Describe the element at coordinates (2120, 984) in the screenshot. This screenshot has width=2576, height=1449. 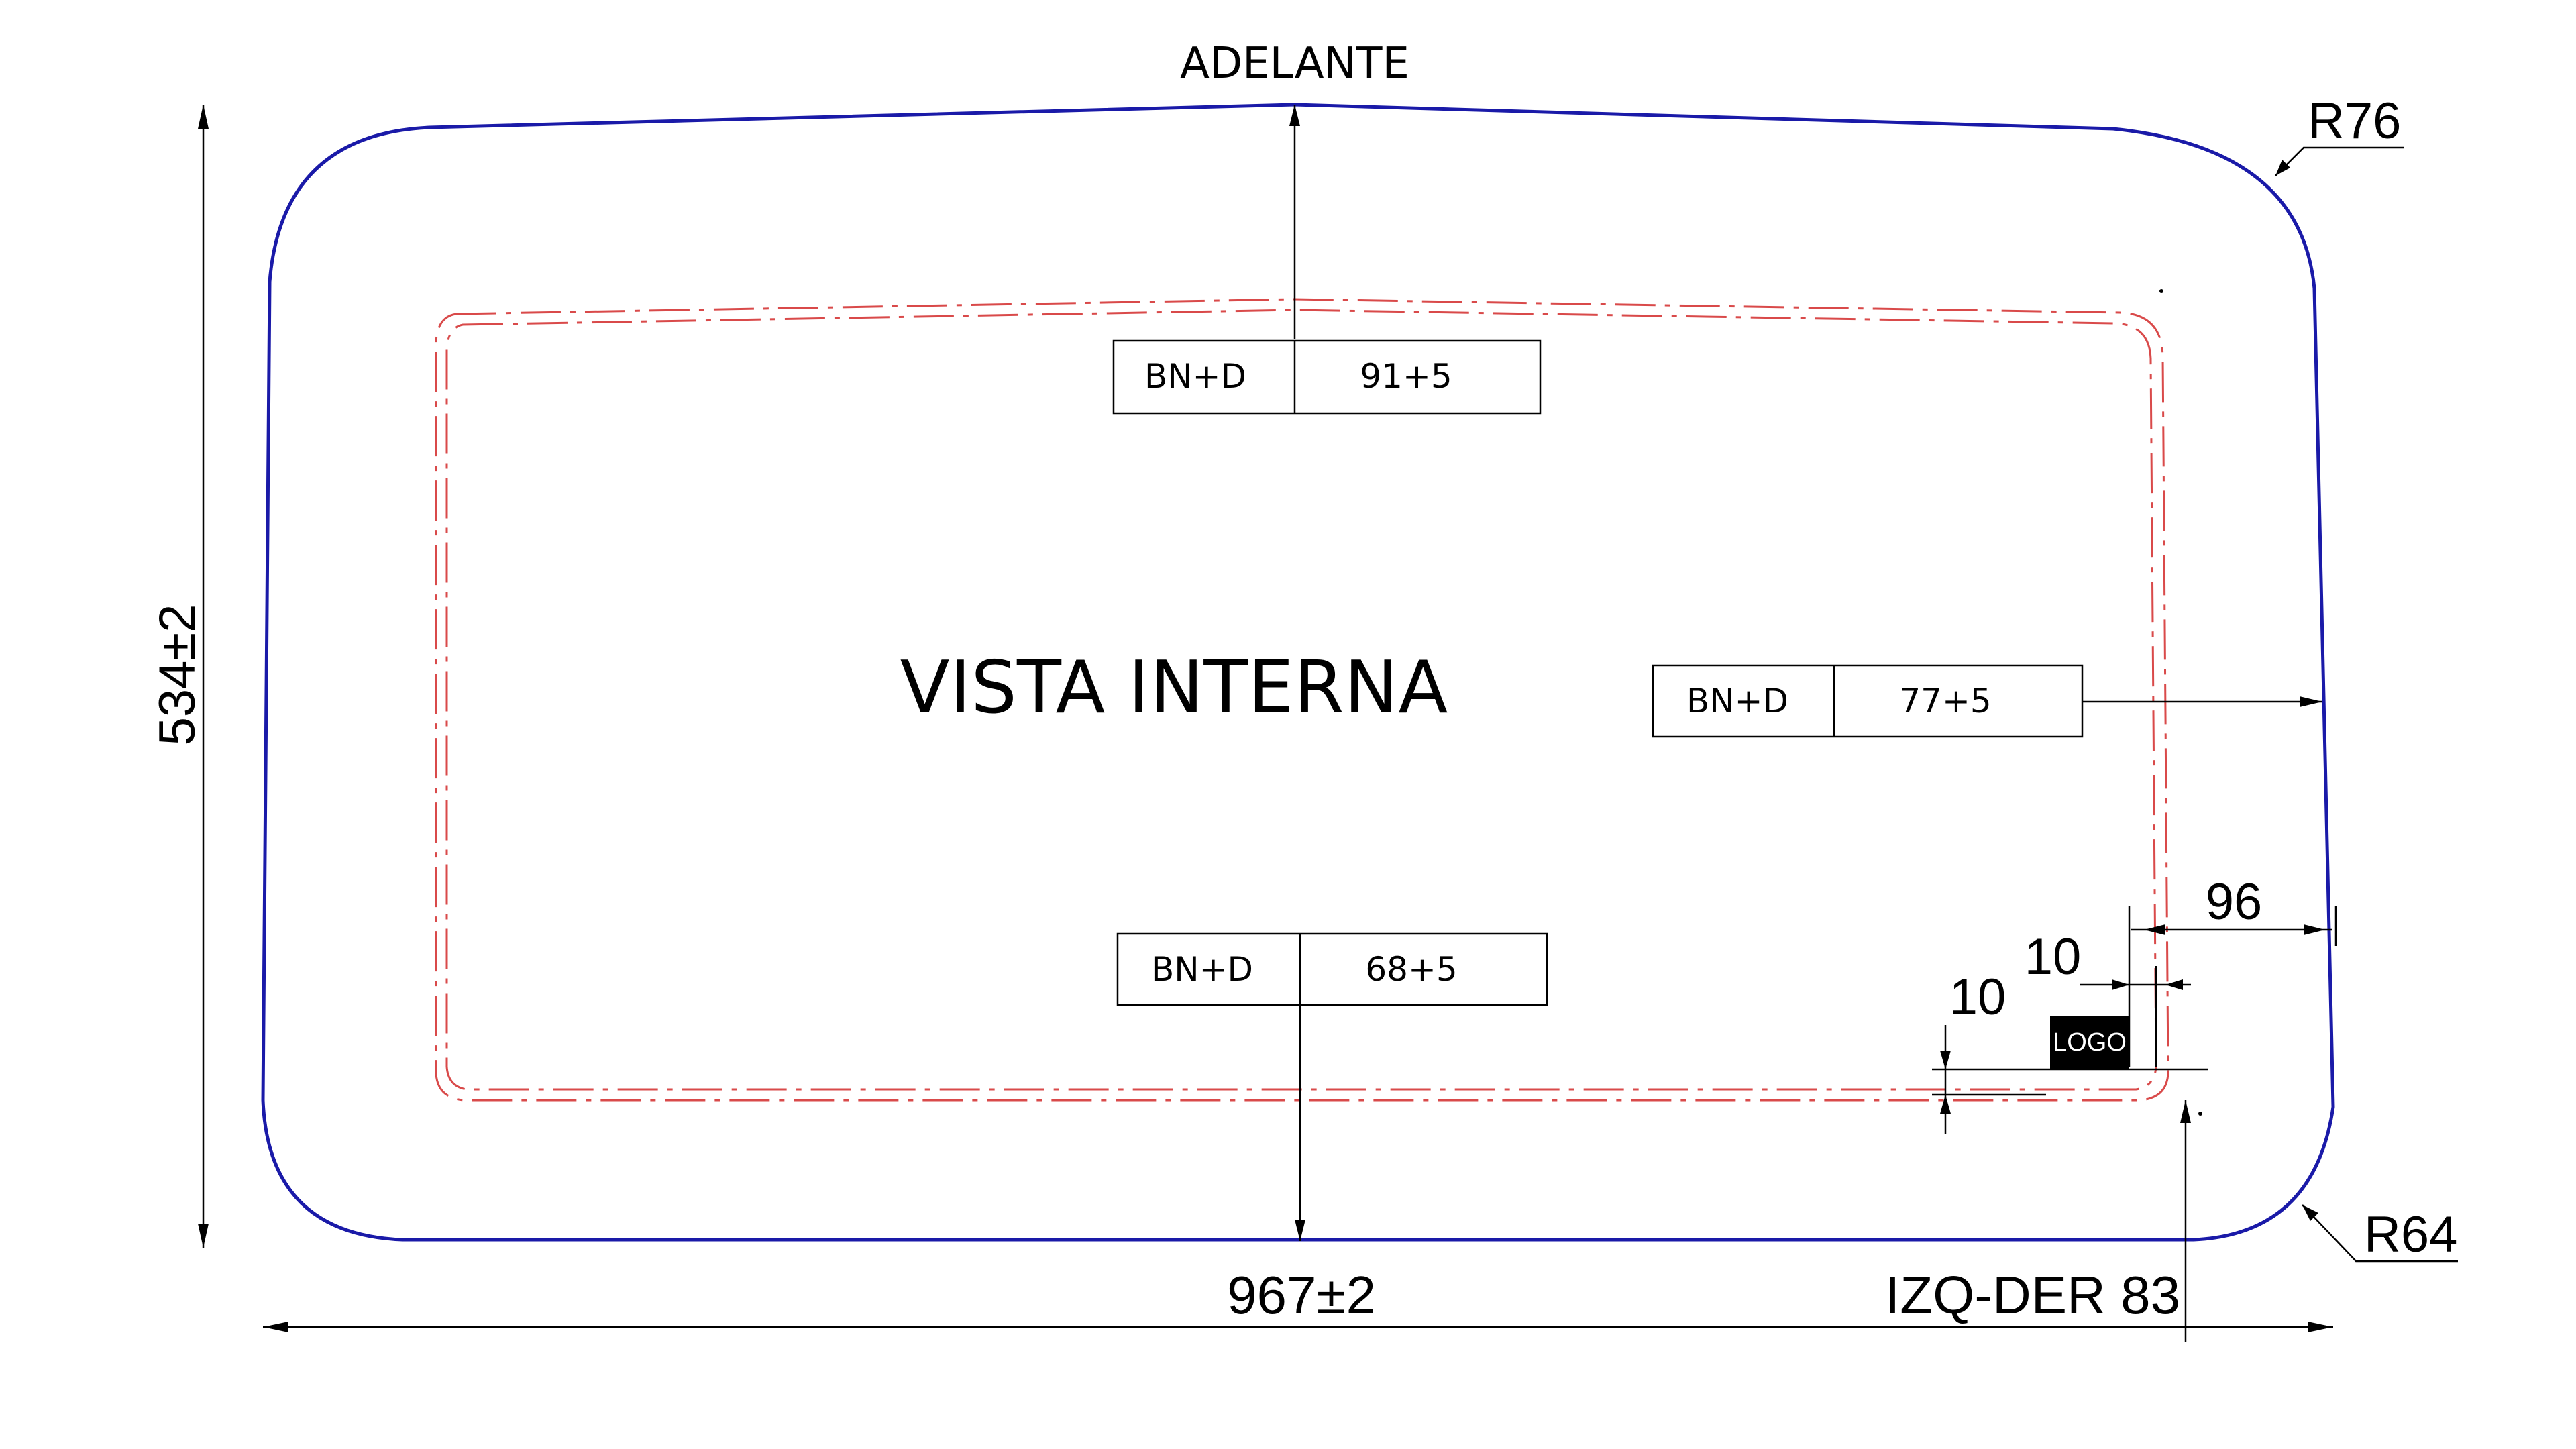
I see `logo-offset-x-arrow` at that location.